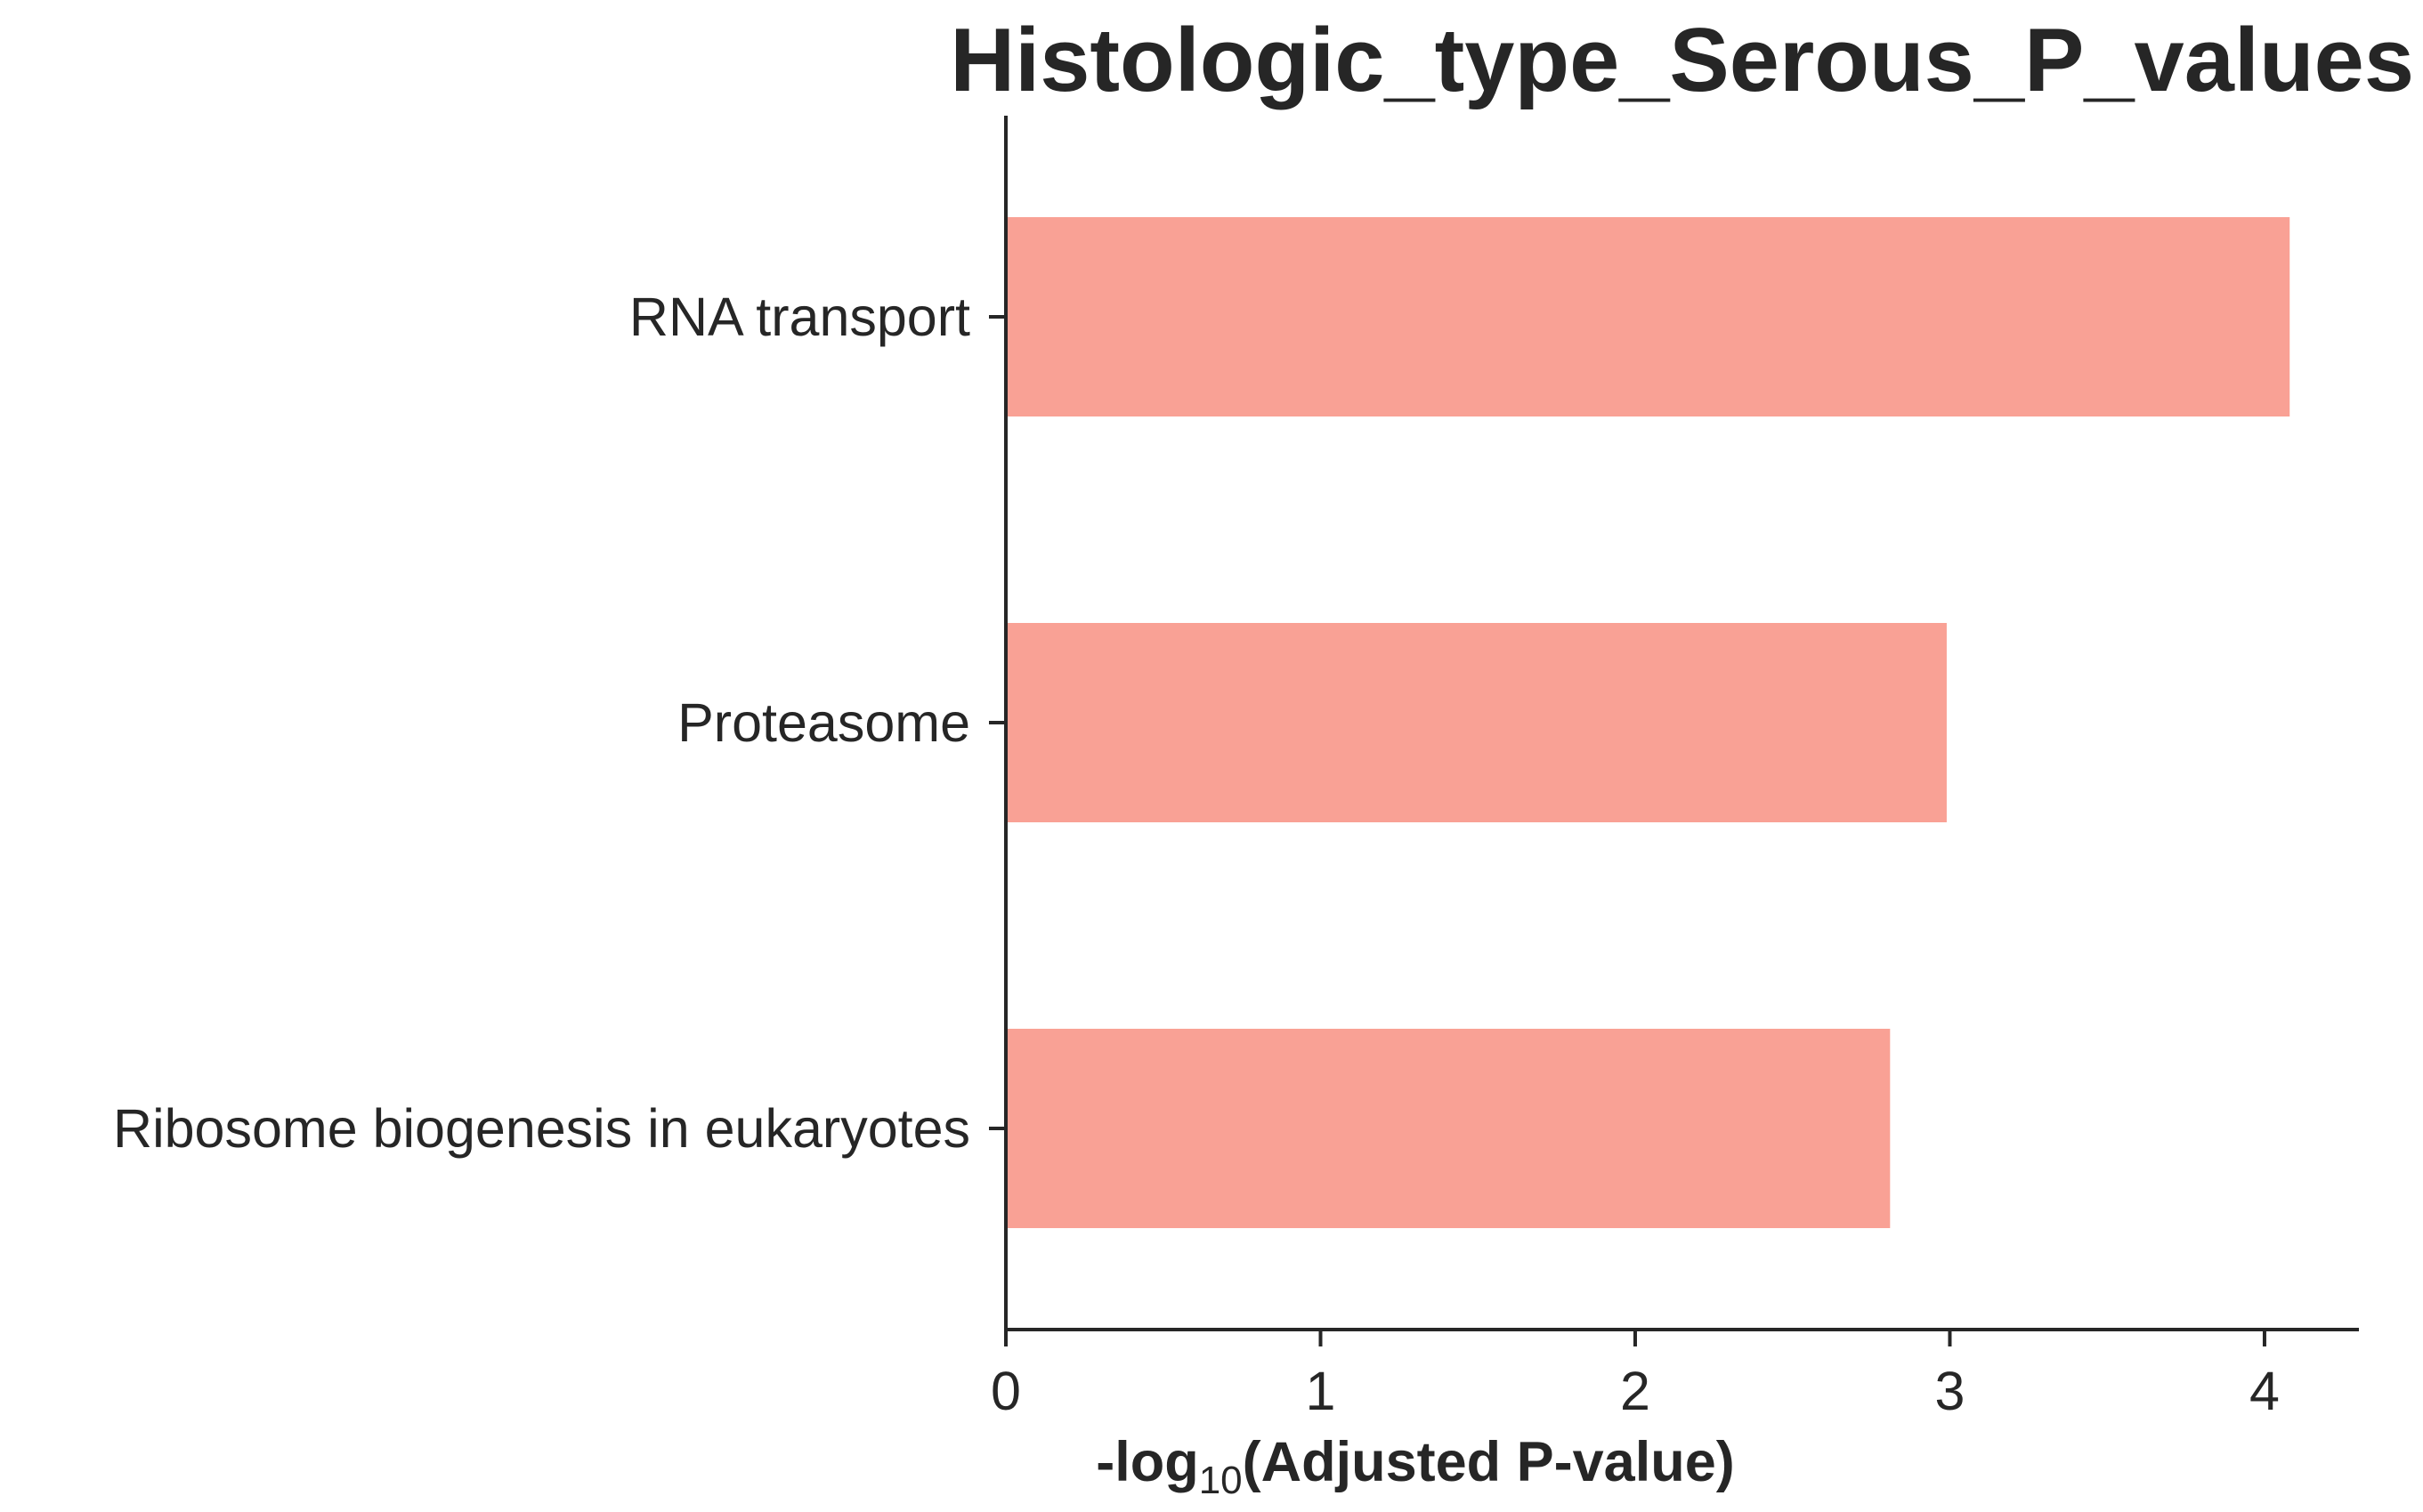  Describe the element at coordinates (2264, 1391) in the screenshot. I see `x-tick-label: 4` at that location.